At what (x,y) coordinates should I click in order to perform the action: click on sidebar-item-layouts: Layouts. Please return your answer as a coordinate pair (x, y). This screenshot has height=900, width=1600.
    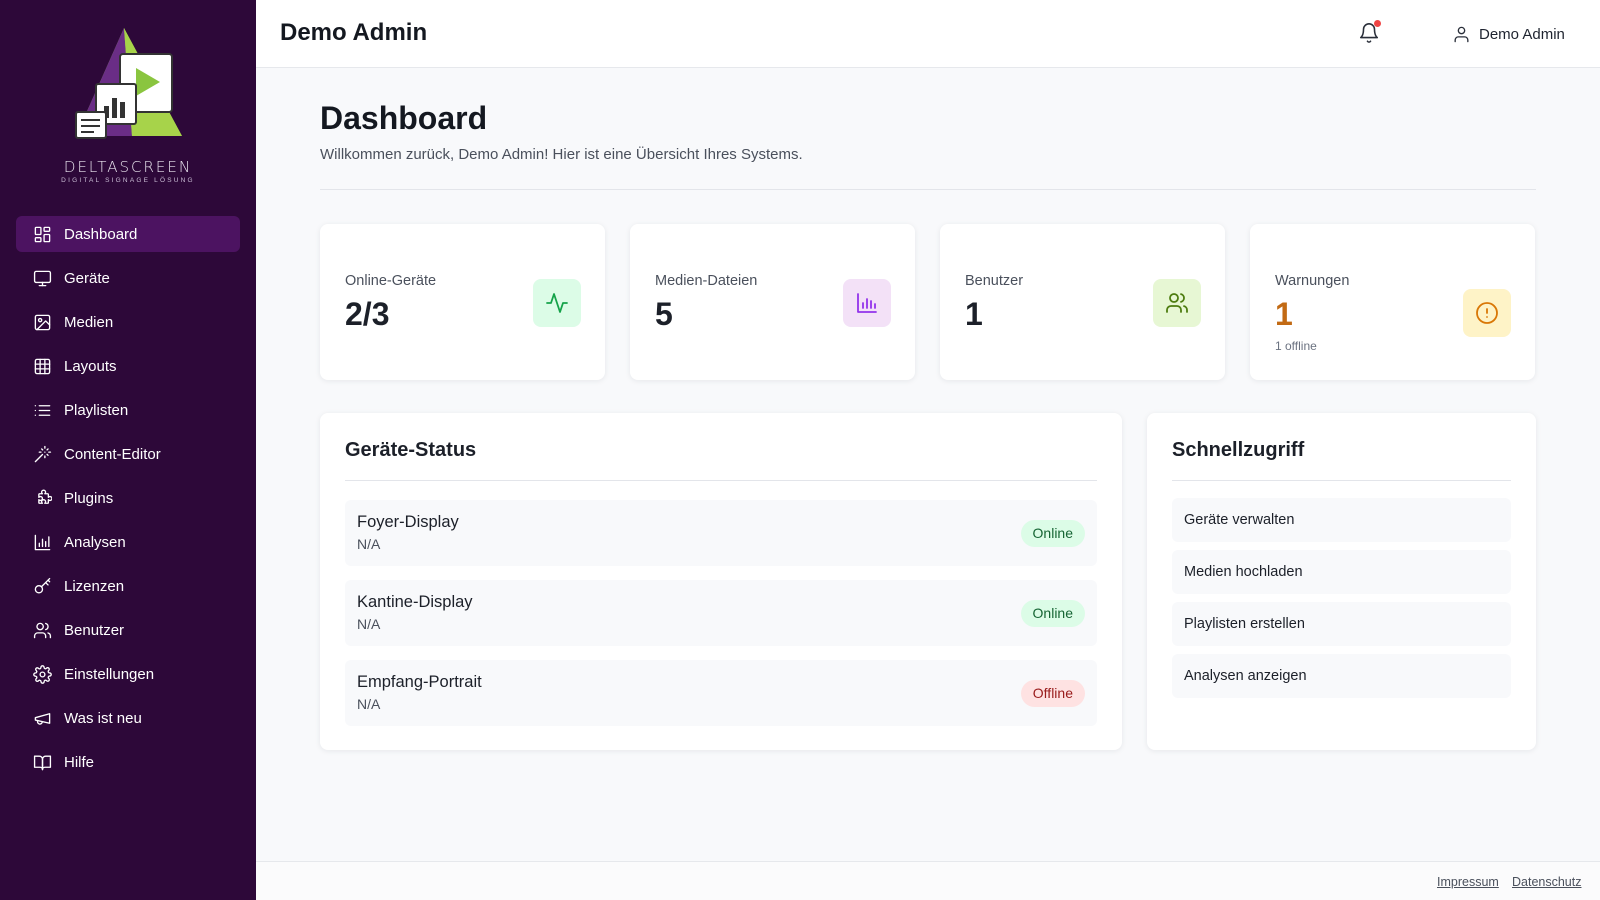
    Looking at the image, I should click on (128, 366).